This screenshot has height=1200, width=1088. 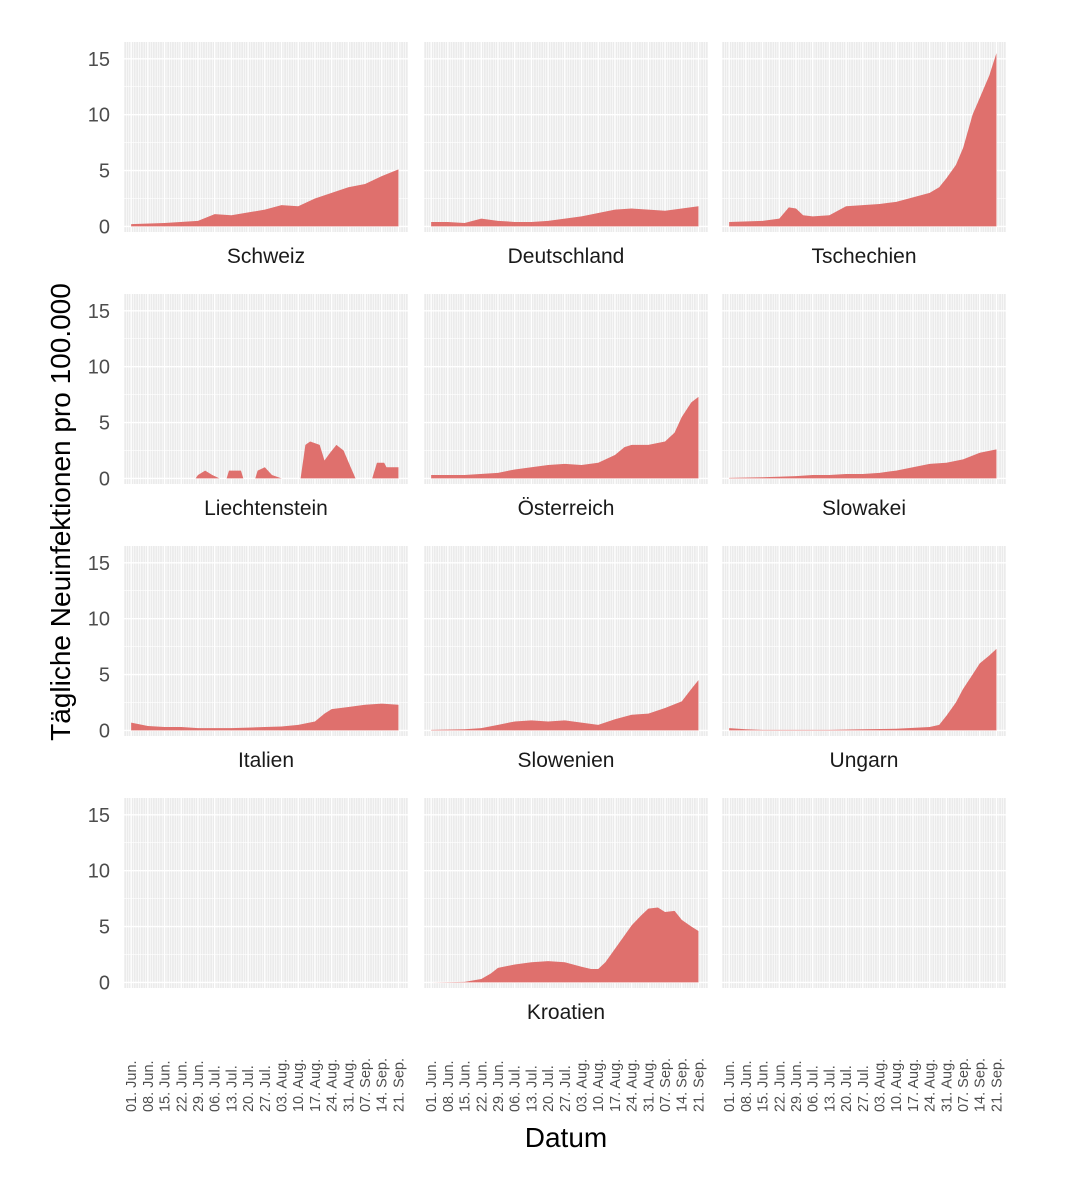 What do you see at coordinates (565, 705) in the screenshot?
I see `area-series-slowenien` at bounding box center [565, 705].